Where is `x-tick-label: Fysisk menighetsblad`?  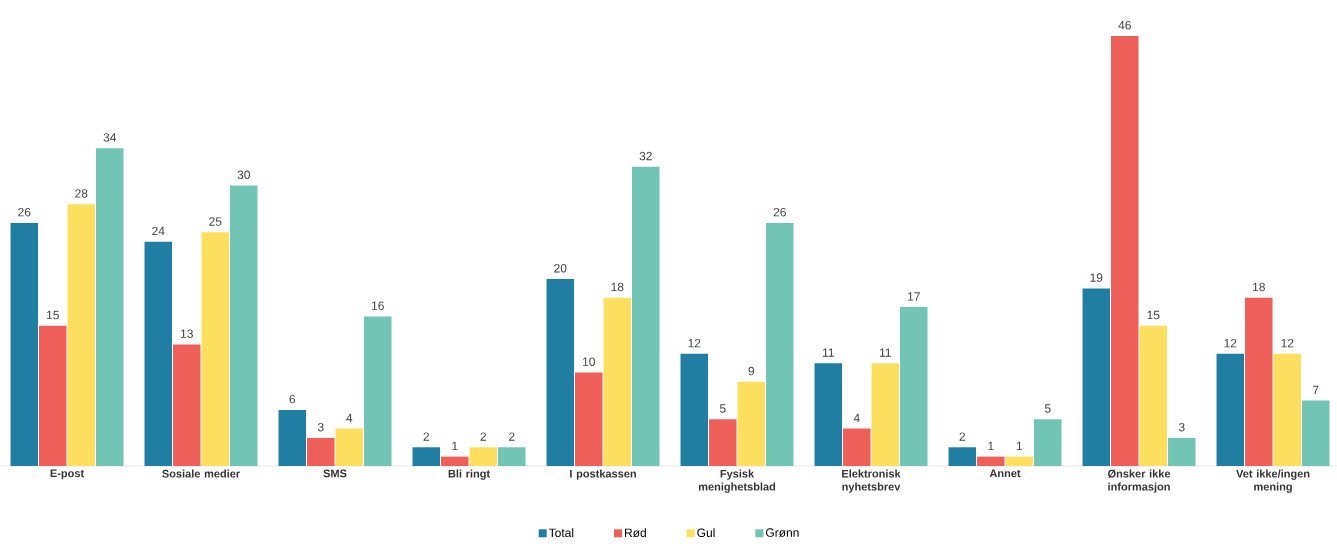 x-tick-label: Fysisk menighetsblad is located at coordinates (737, 481).